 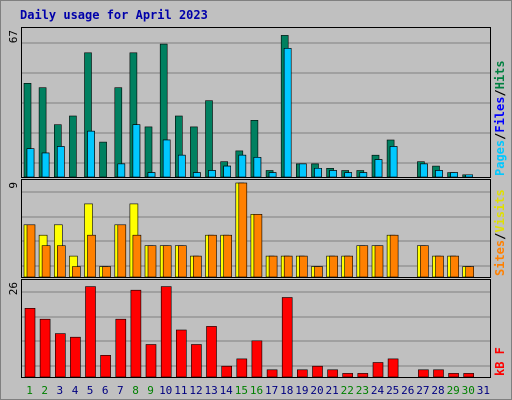 I want to click on day-label: 26, so click(x=407, y=390).